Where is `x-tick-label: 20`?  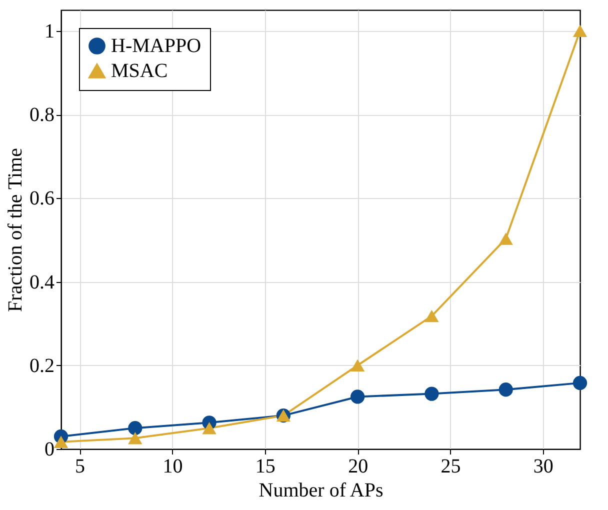 x-tick-label: 20 is located at coordinates (358, 467).